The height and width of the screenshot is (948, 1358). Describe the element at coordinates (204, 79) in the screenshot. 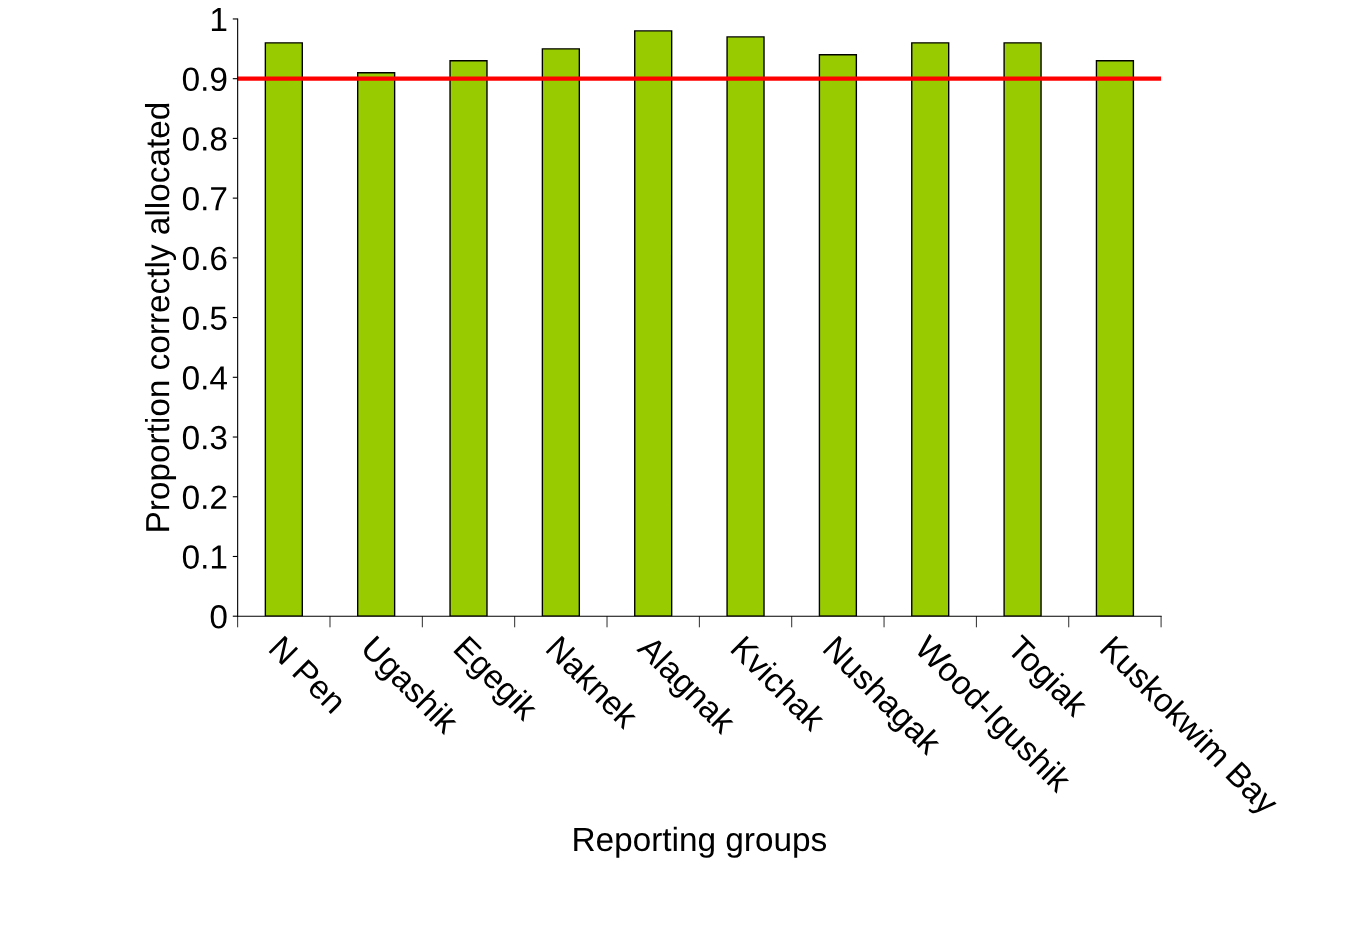

I see `y-tick-label: 0.9` at that location.